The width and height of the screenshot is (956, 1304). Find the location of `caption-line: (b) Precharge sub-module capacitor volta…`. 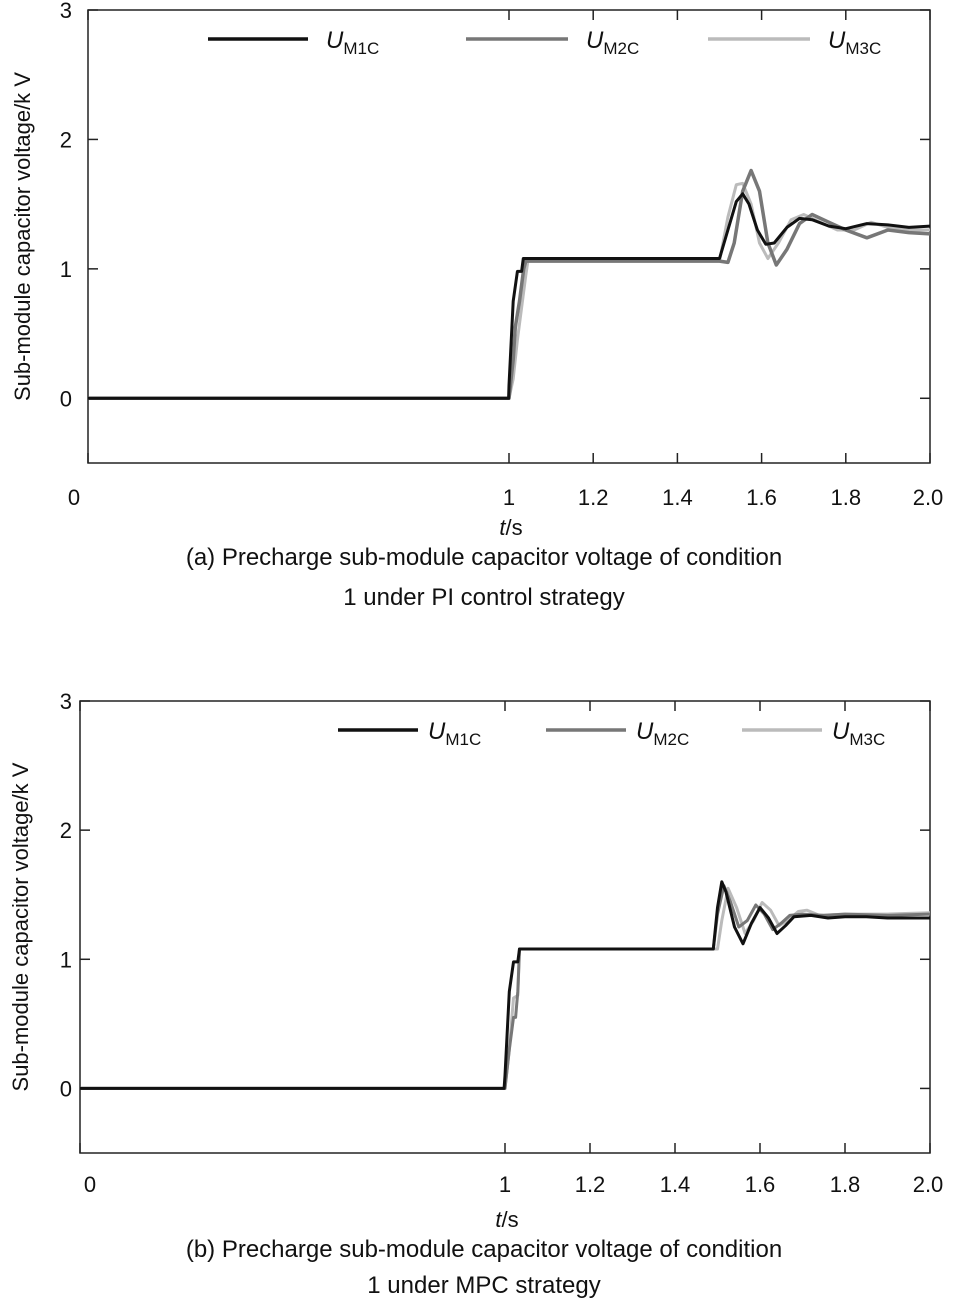

caption-line: (b) Precharge sub-module capacitor volta… is located at coordinates (484, 1249).